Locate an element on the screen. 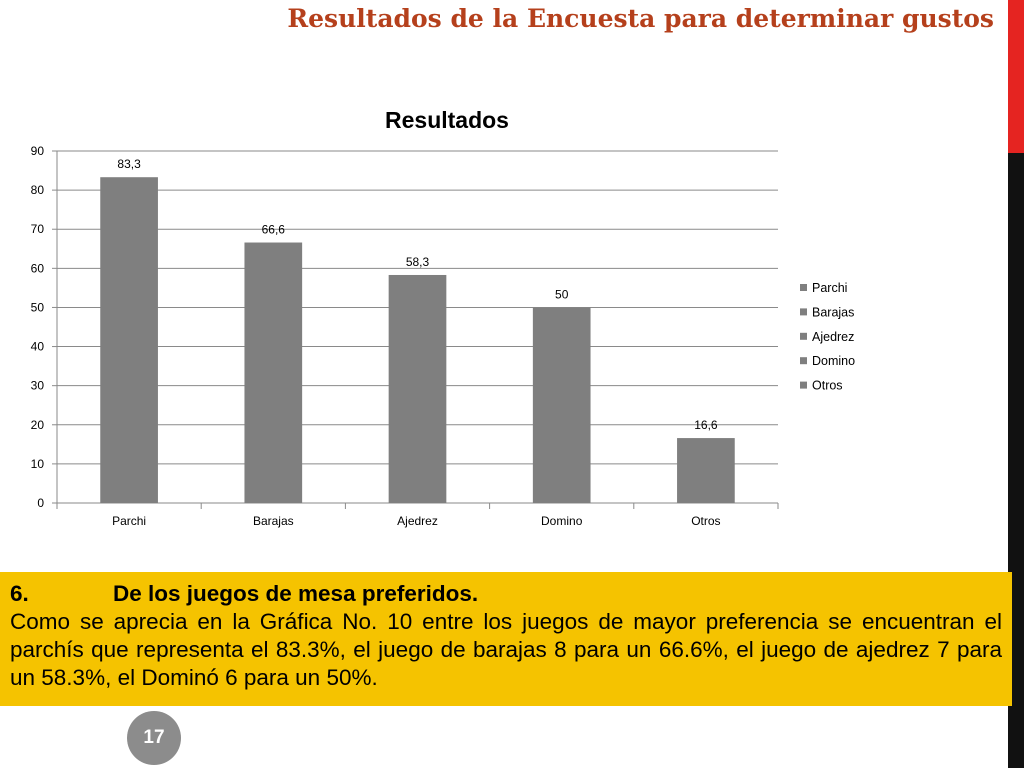  data-label: 16,6 is located at coordinates (706, 425).